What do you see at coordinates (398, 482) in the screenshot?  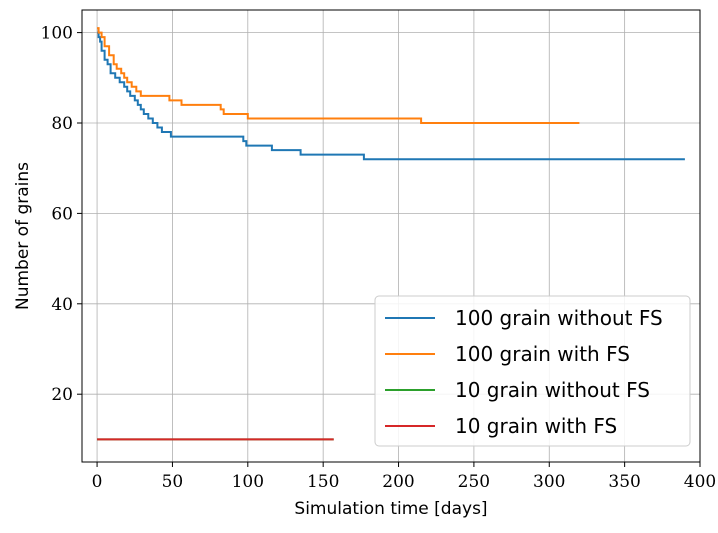 I see `x-tick-label: 200` at bounding box center [398, 482].